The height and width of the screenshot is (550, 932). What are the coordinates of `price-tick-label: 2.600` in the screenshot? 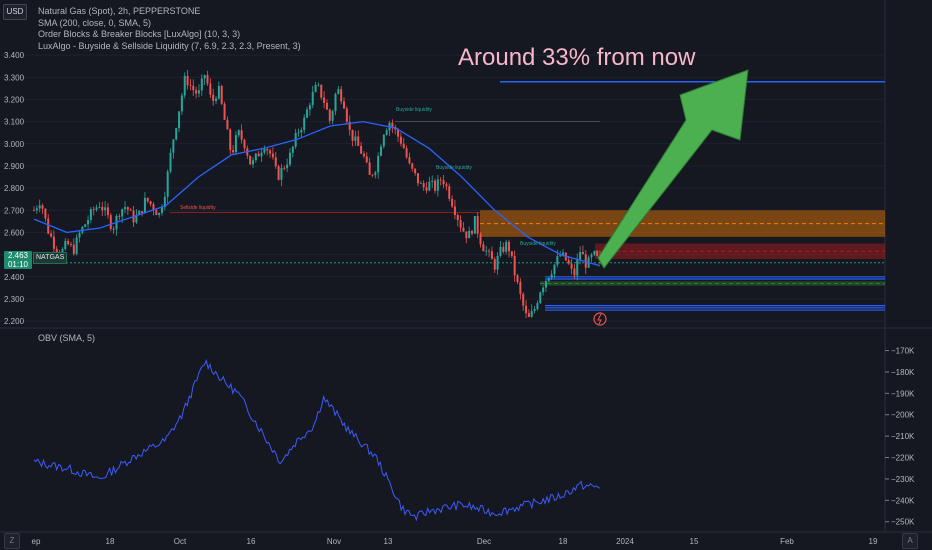 It's located at (14, 232).